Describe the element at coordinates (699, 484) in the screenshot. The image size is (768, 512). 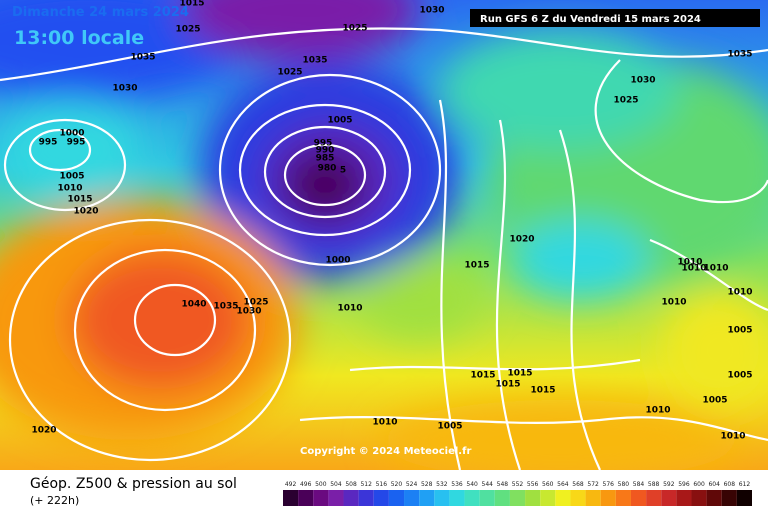
I see `colorbar-tick-label: 600` at that location.